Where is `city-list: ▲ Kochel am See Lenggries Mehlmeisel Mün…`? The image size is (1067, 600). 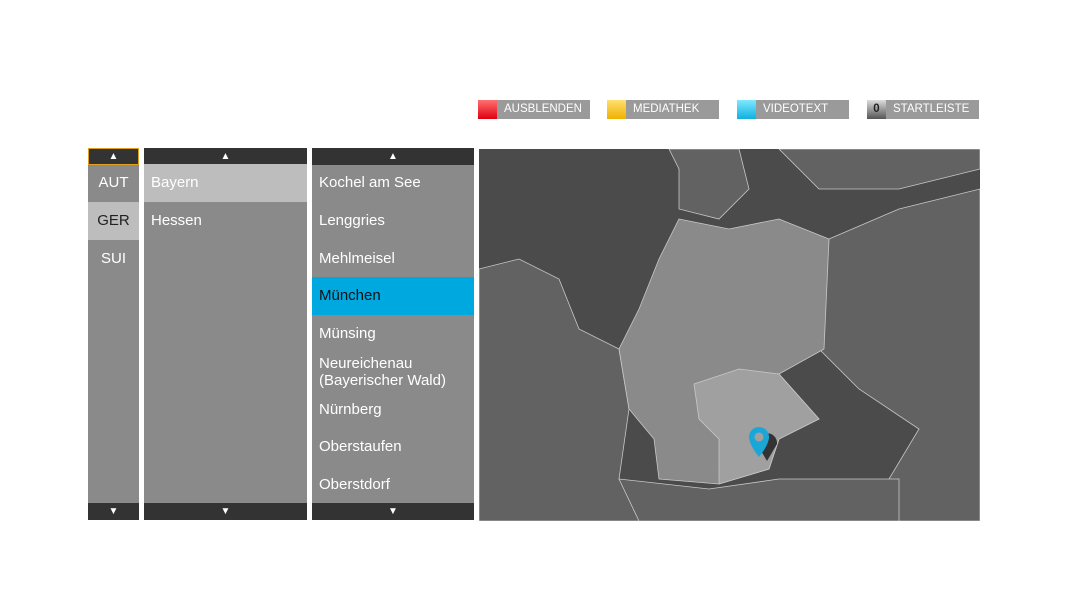 city-list: ▲ Kochel am See Lenggries Mehlmeisel Mün… is located at coordinates (393, 334).